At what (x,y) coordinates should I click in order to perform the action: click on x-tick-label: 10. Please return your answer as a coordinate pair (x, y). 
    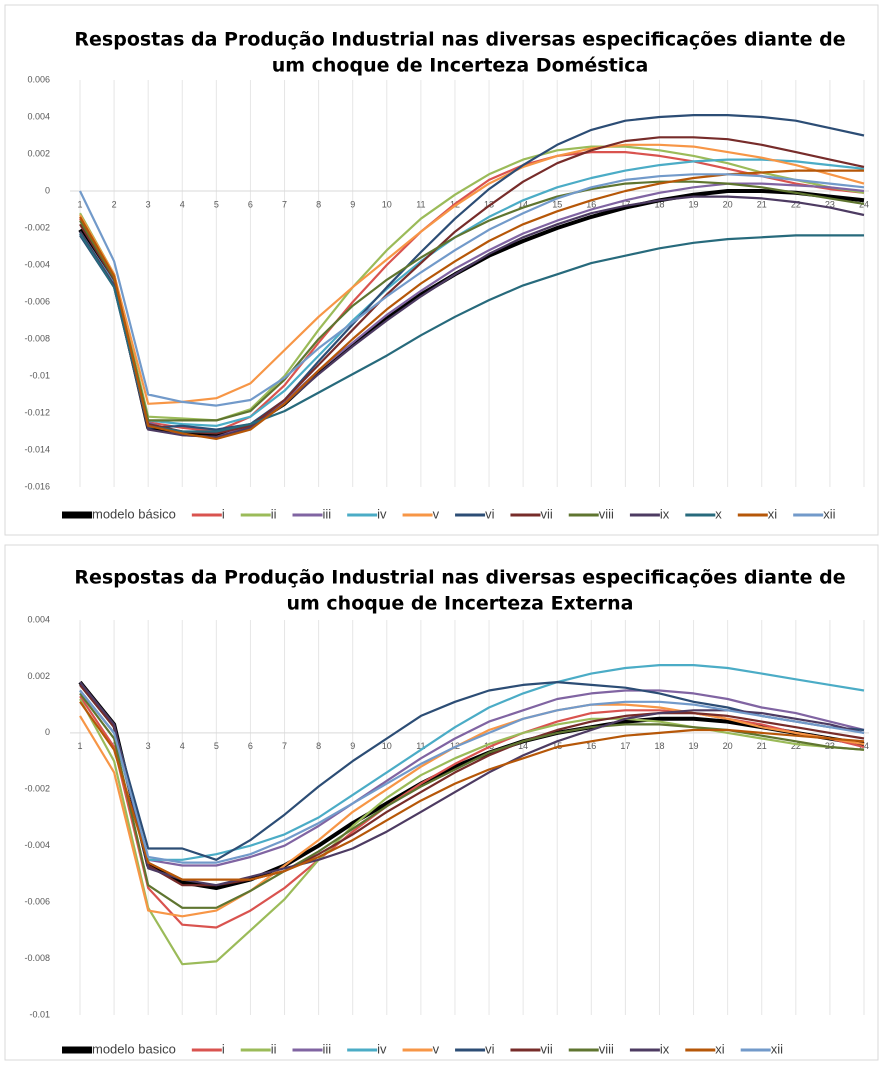
    Looking at the image, I should click on (387, 746).